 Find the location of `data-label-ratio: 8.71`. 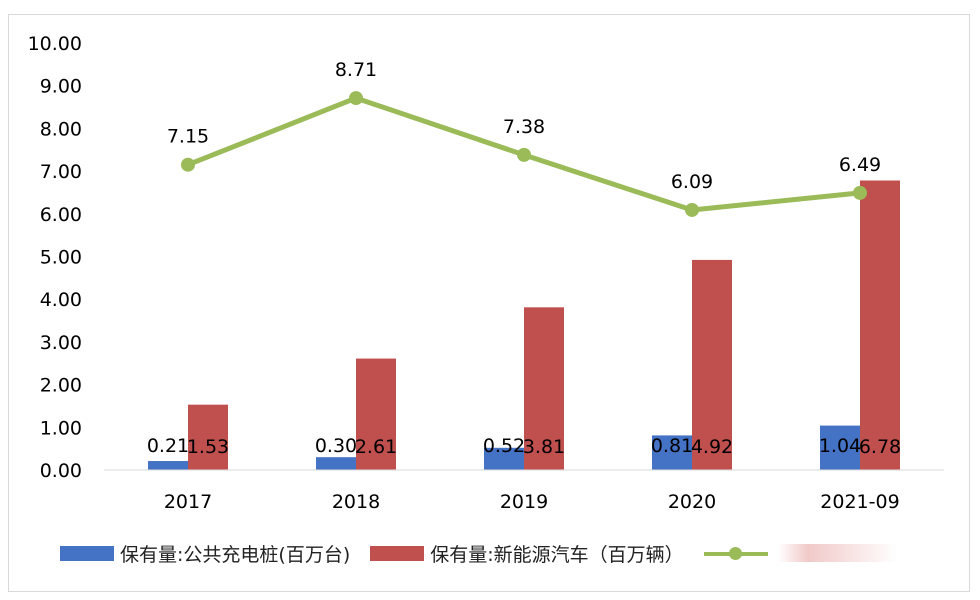

data-label-ratio: 8.71 is located at coordinates (356, 70).